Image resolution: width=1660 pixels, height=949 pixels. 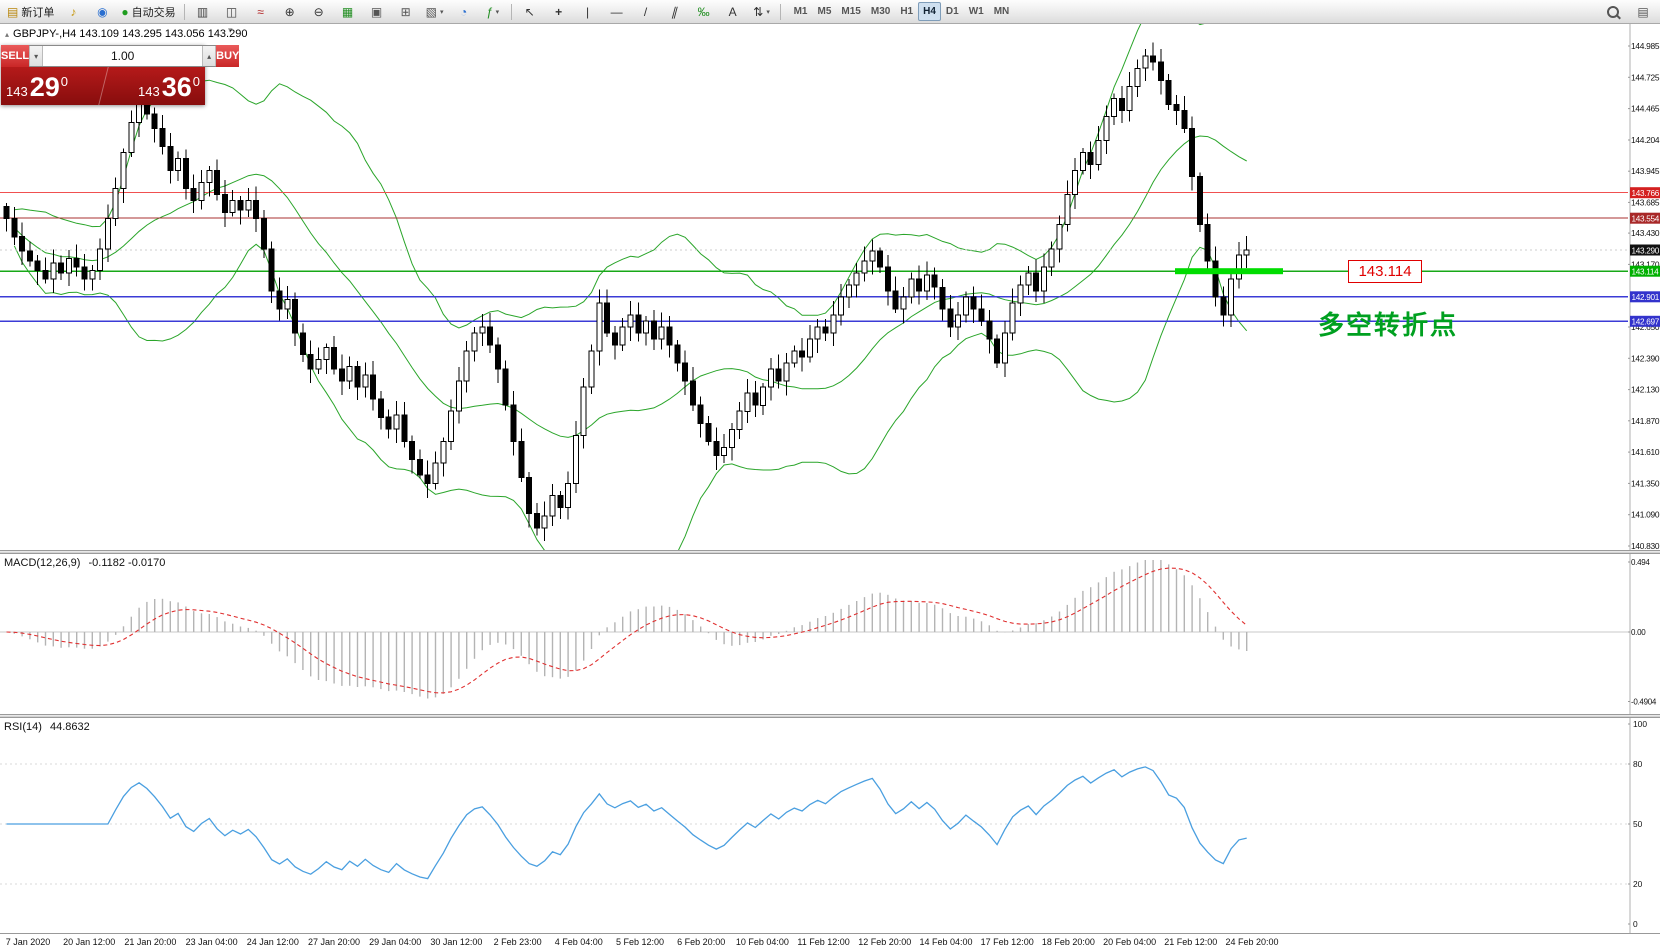 I want to click on volume-stepper: ▾ ▴, so click(x=123, y=56).